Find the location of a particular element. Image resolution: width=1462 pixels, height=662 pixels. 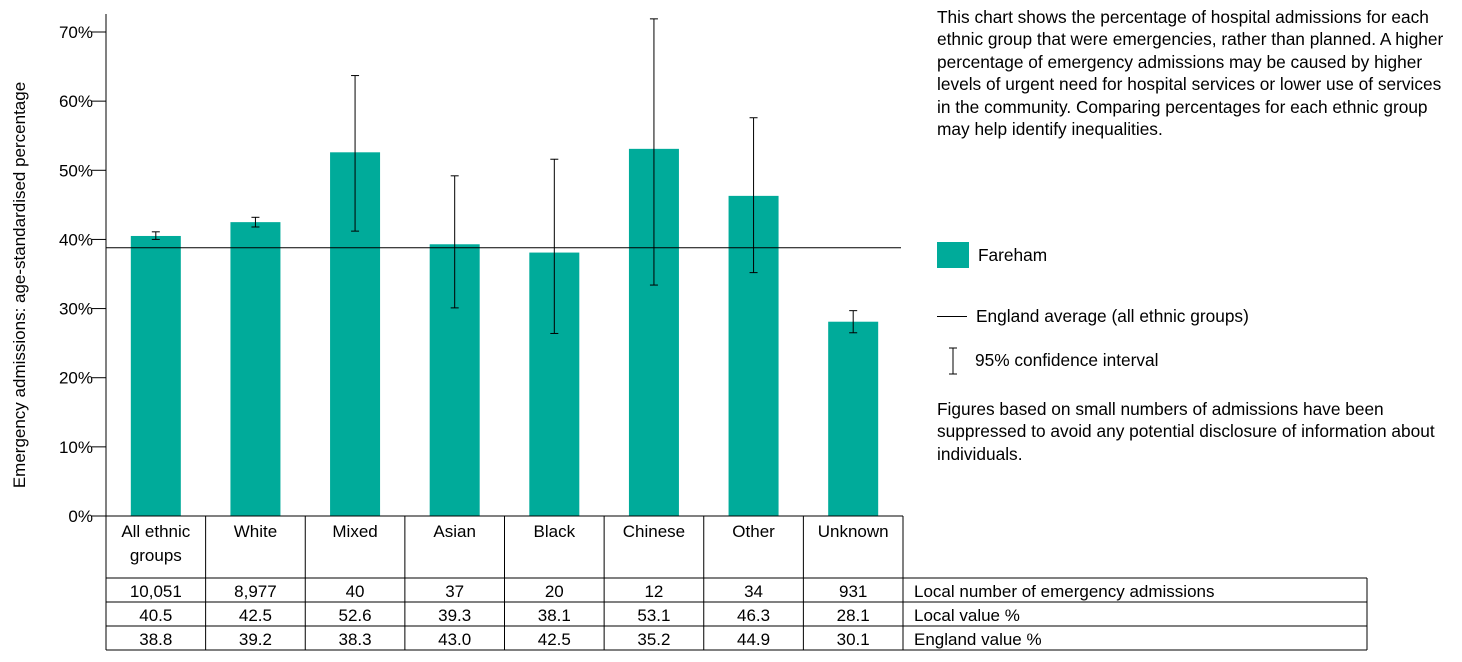

table-cell: 39.3 is located at coordinates (454, 615).